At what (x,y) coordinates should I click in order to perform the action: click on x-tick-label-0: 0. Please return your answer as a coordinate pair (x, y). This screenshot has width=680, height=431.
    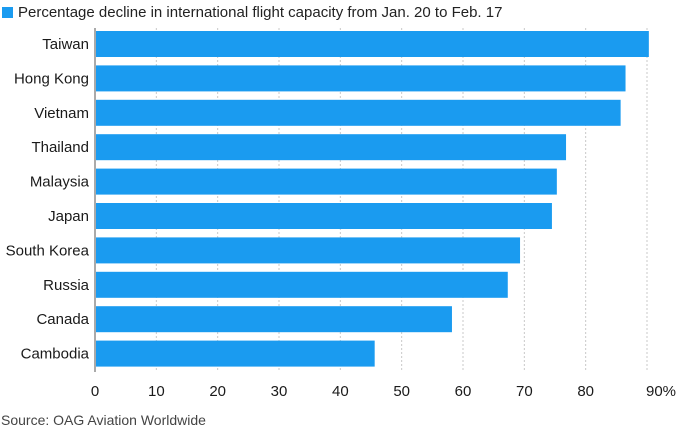
    Looking at the image, I should click on (95, 391).